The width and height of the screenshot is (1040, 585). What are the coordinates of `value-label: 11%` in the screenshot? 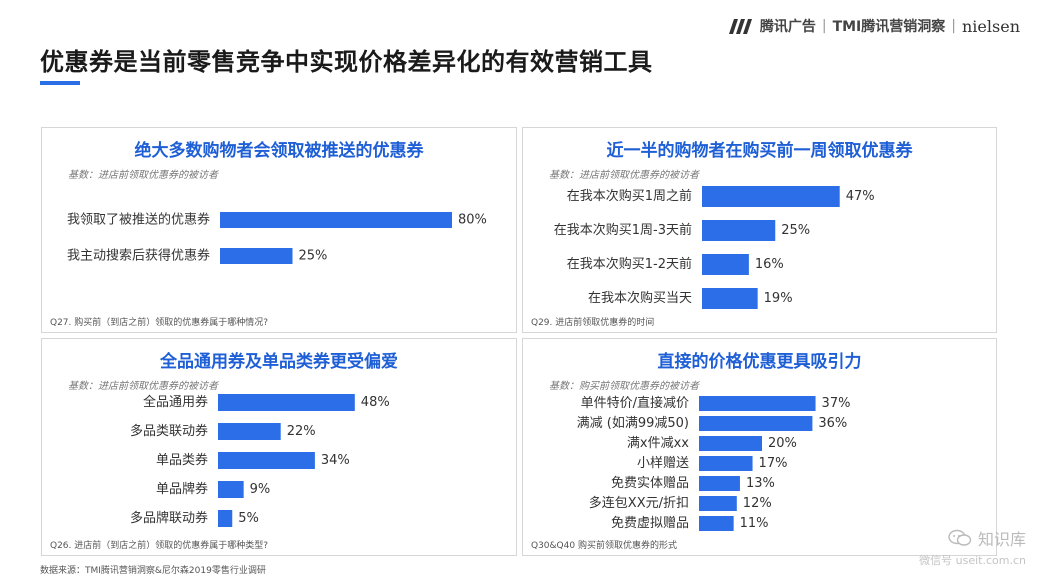 It's located at (754, 523).